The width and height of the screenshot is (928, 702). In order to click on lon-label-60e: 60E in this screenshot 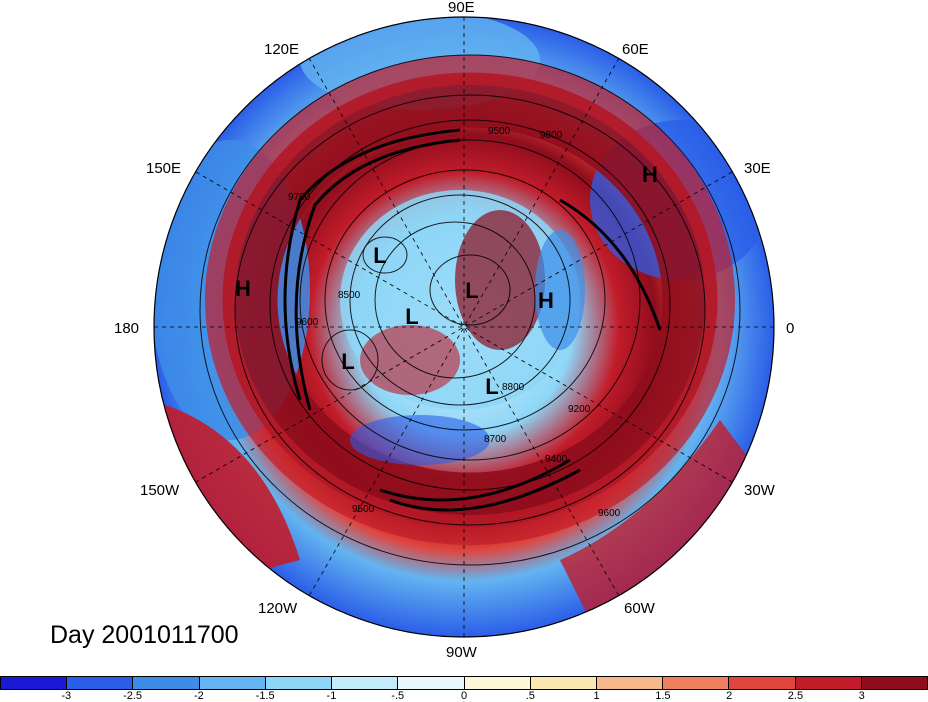, I will do `click(635, 49)`.